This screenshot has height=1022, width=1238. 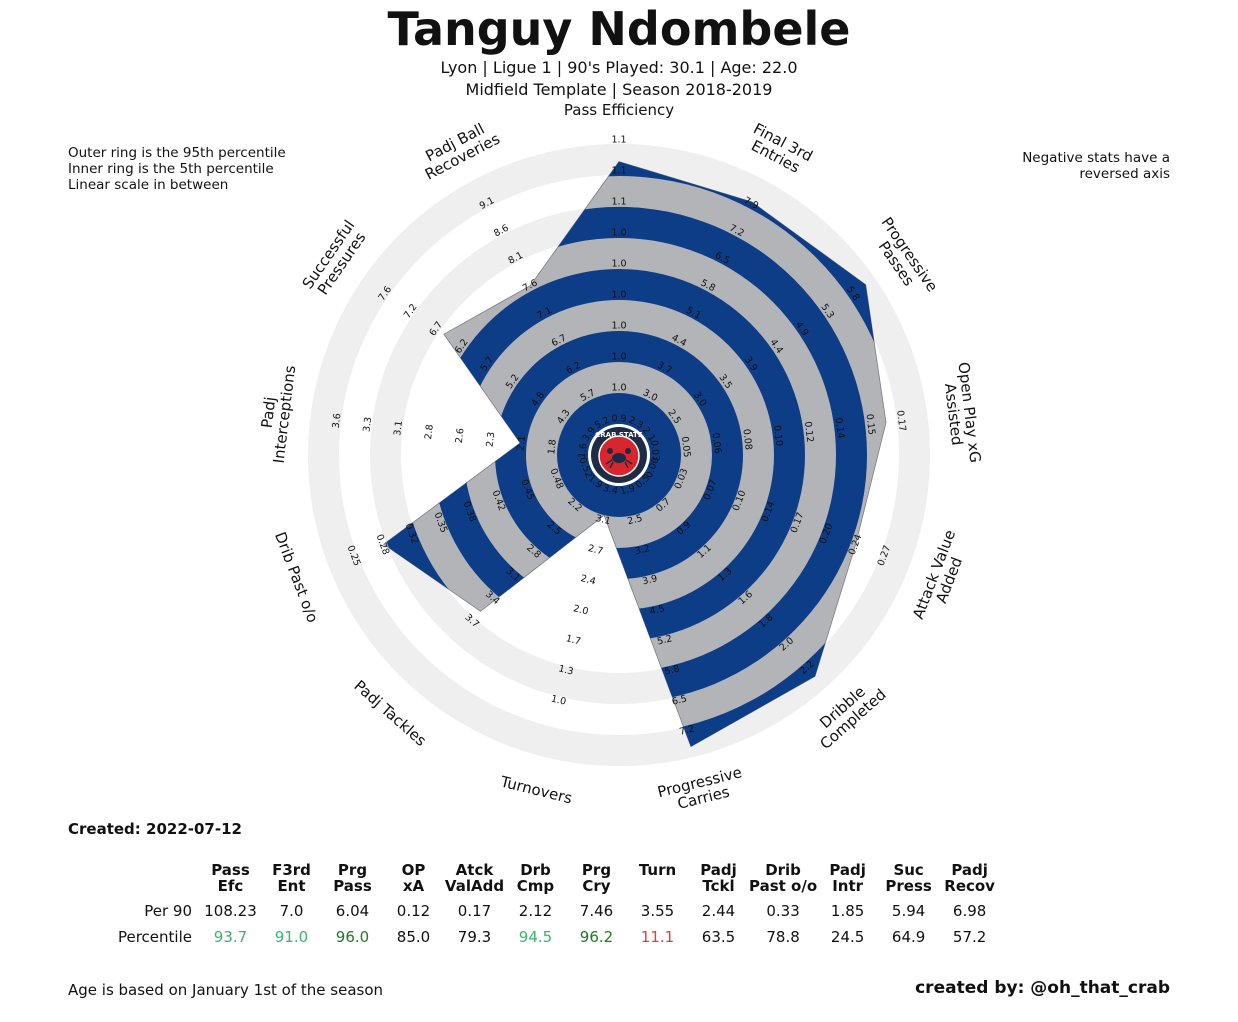 What do you see at coordinates (596, 878) in the screenshot?
I see `table-column-header: Prg Cry` at bounding box center [596, 878].